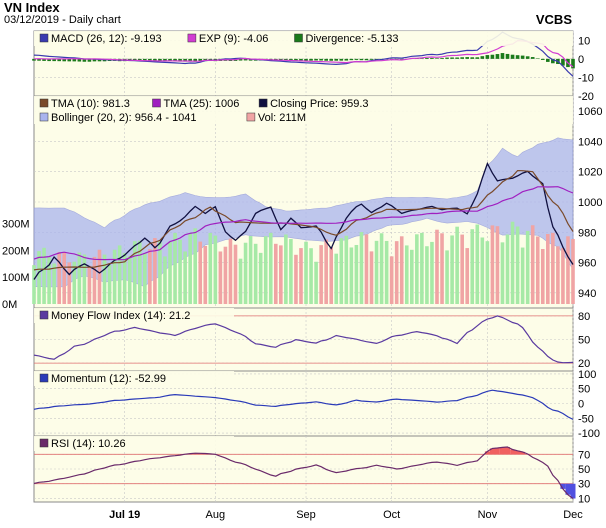  Describe the element at coordinates (303, 110) in the screenshot. I see `price-legend-bg` at that location.